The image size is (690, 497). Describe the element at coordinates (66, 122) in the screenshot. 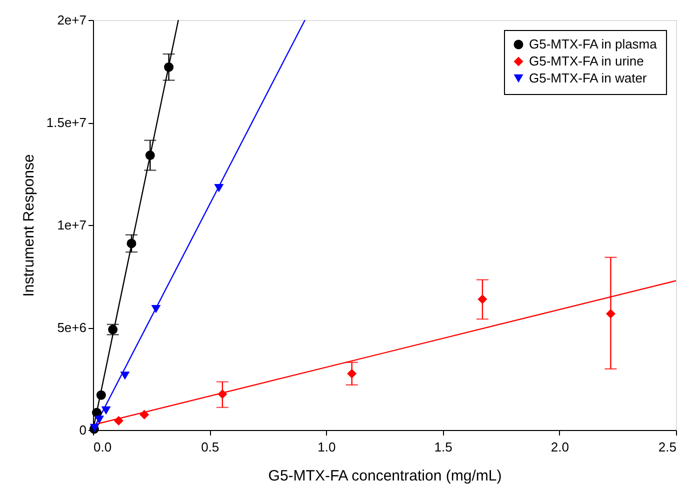

I see `y-tick-label: 1.5e+7` at that location.